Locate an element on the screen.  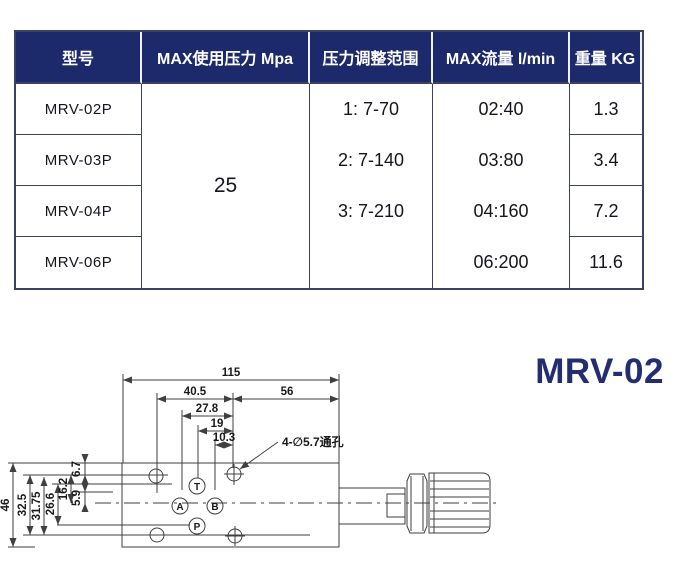
max-flow-value: 06:200 is located at coordinates (501, 262).